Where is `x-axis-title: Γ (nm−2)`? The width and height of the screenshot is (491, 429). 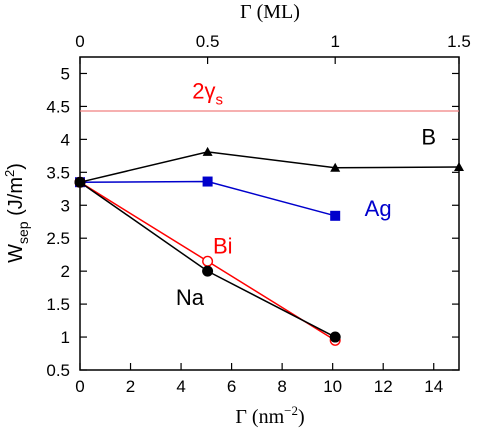 x-axis-title: Γ (nm−2) is located at coordinates (269, 415).